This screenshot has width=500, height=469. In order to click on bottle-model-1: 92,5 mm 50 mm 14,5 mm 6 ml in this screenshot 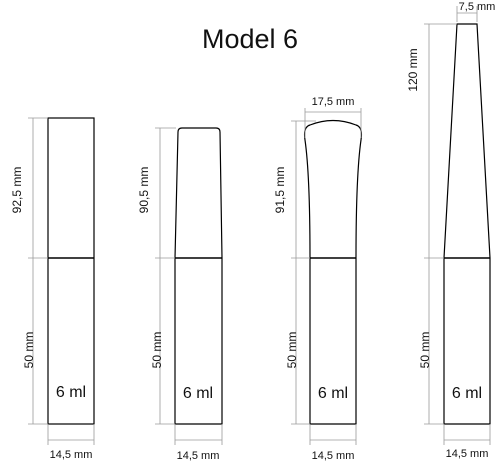, I will do `click(52, 289)`.